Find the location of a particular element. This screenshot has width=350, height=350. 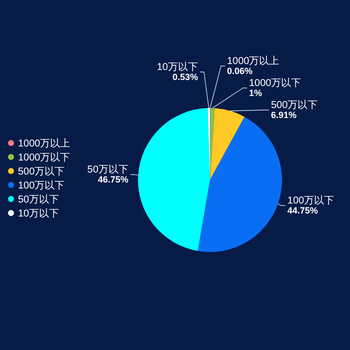

slice-label: 100万以下 is located at coordinates (310, 200).